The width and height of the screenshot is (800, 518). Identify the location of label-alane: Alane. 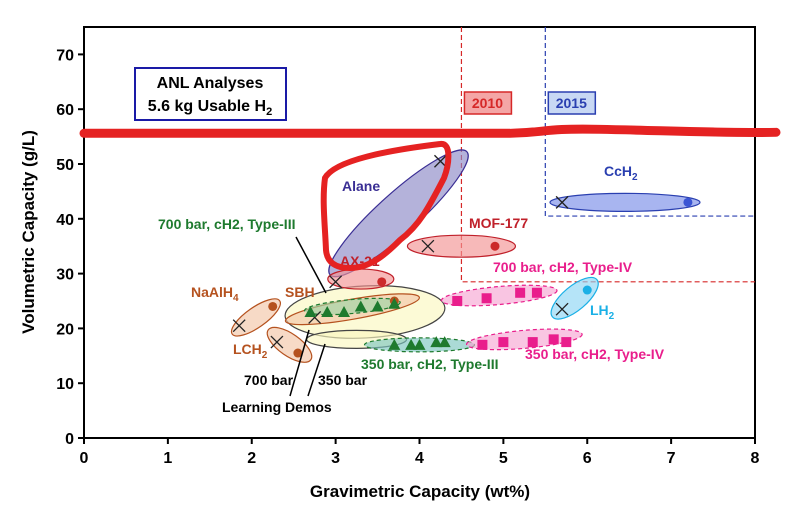
(361, 186).